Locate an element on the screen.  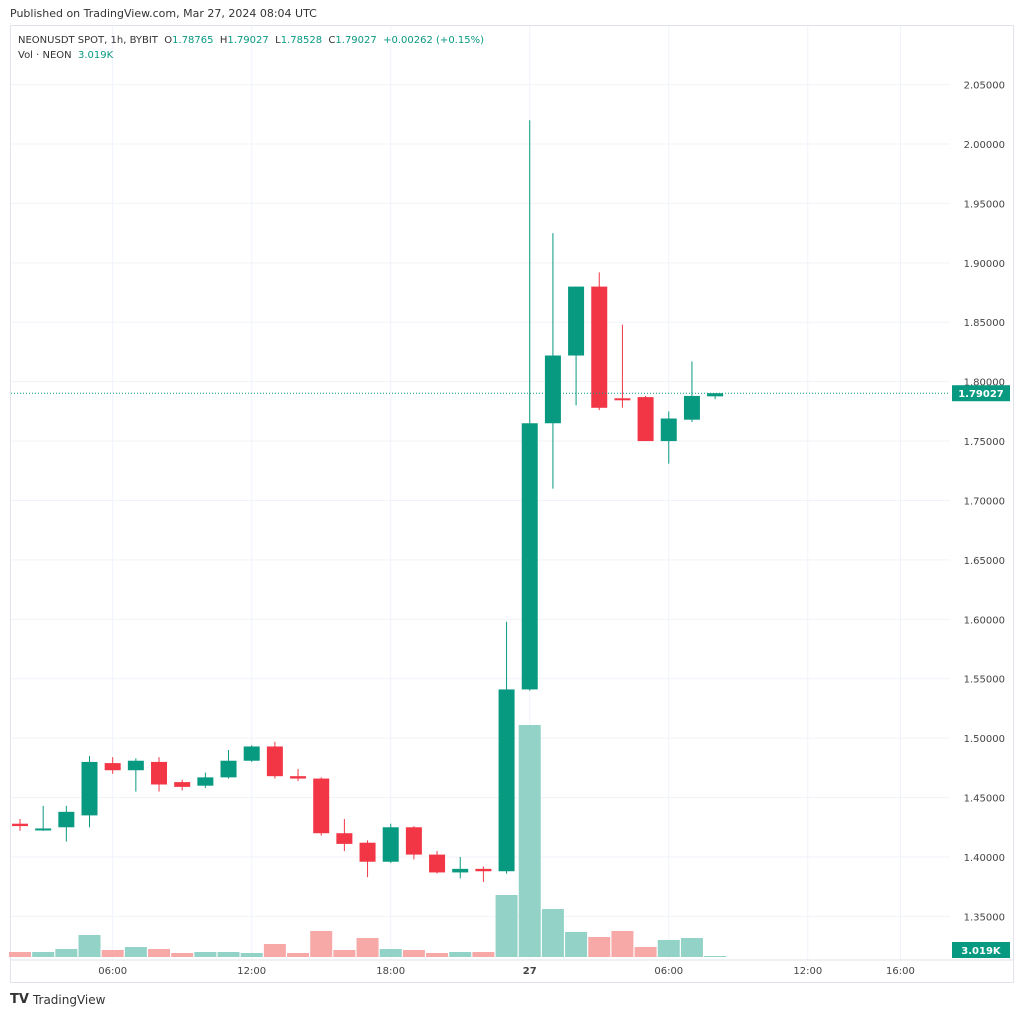
y-tick-label: 1.85000 is located at coordinates (984, 323).